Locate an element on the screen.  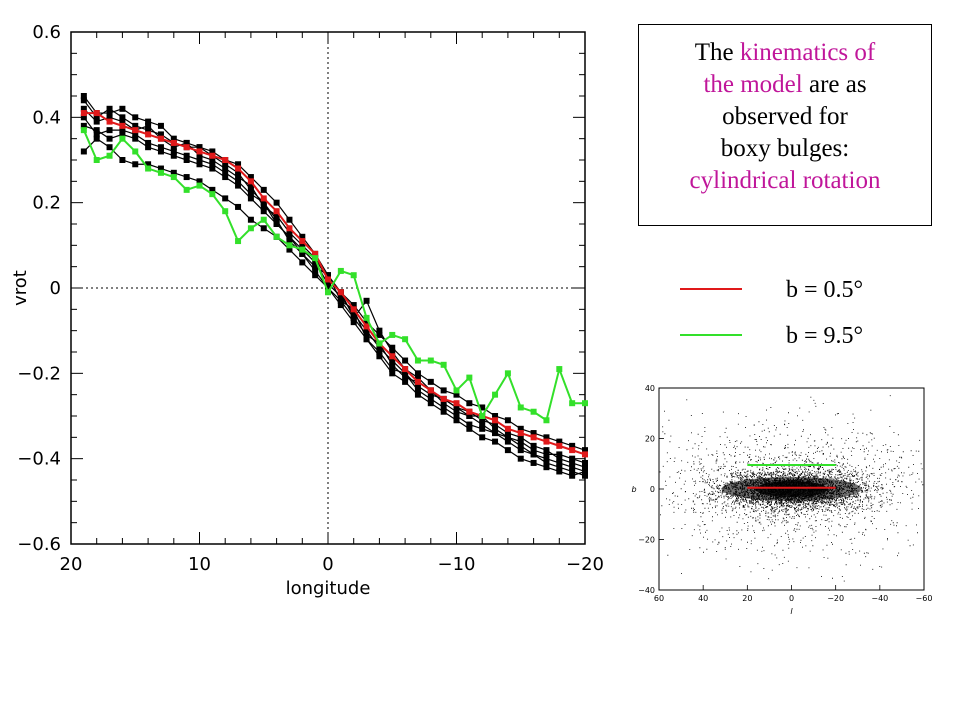
callout-text: The is located at coordinates (714, 52).